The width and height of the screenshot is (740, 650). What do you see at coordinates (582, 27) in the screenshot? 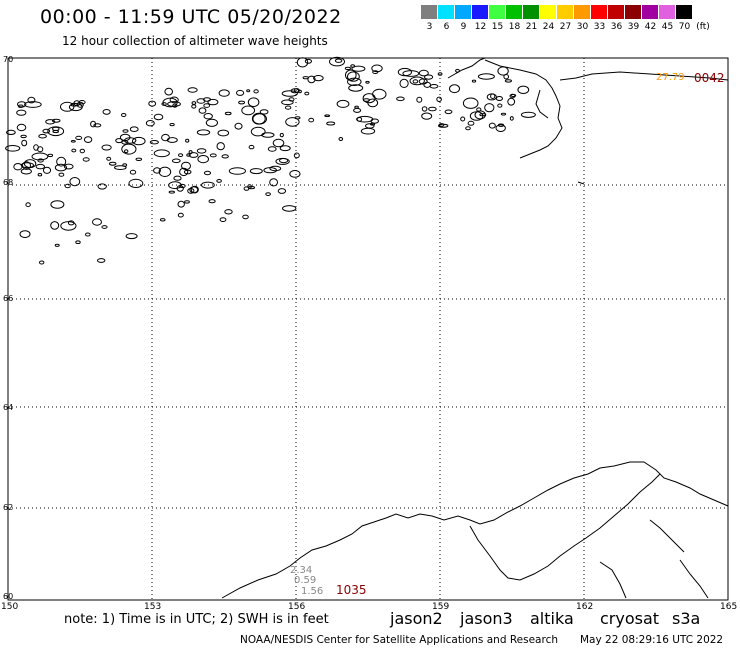
I see `legend-label-30: 30` at bounding box center [582, 27].